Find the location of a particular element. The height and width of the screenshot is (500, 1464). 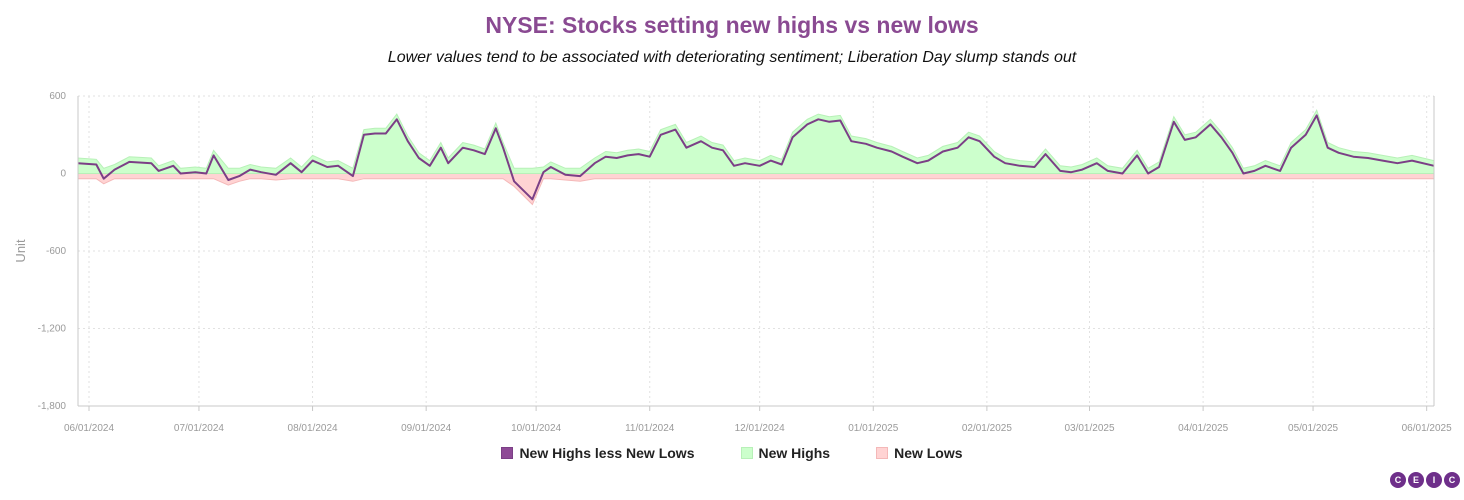

y-tick-label: 0 is located at coordinates (63, 174).